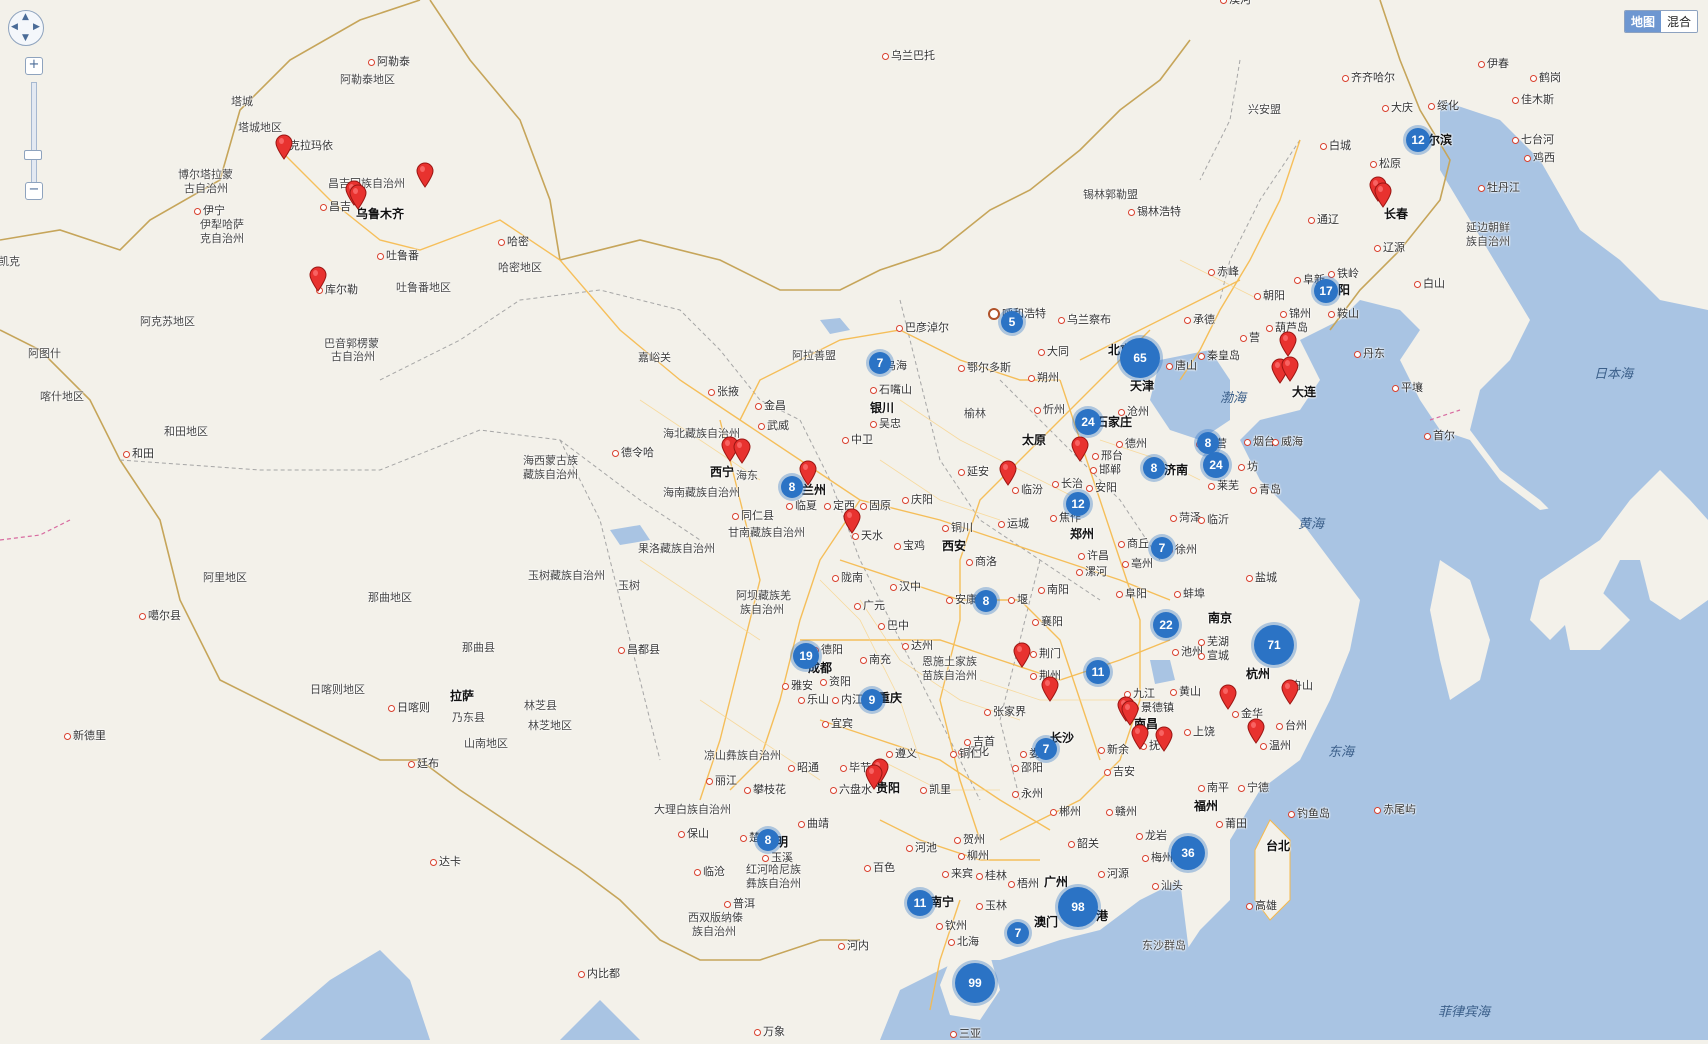  Describe the element at coordinates (34, 66) in the screenshot. I see `zoom-in-button: +` at that location.